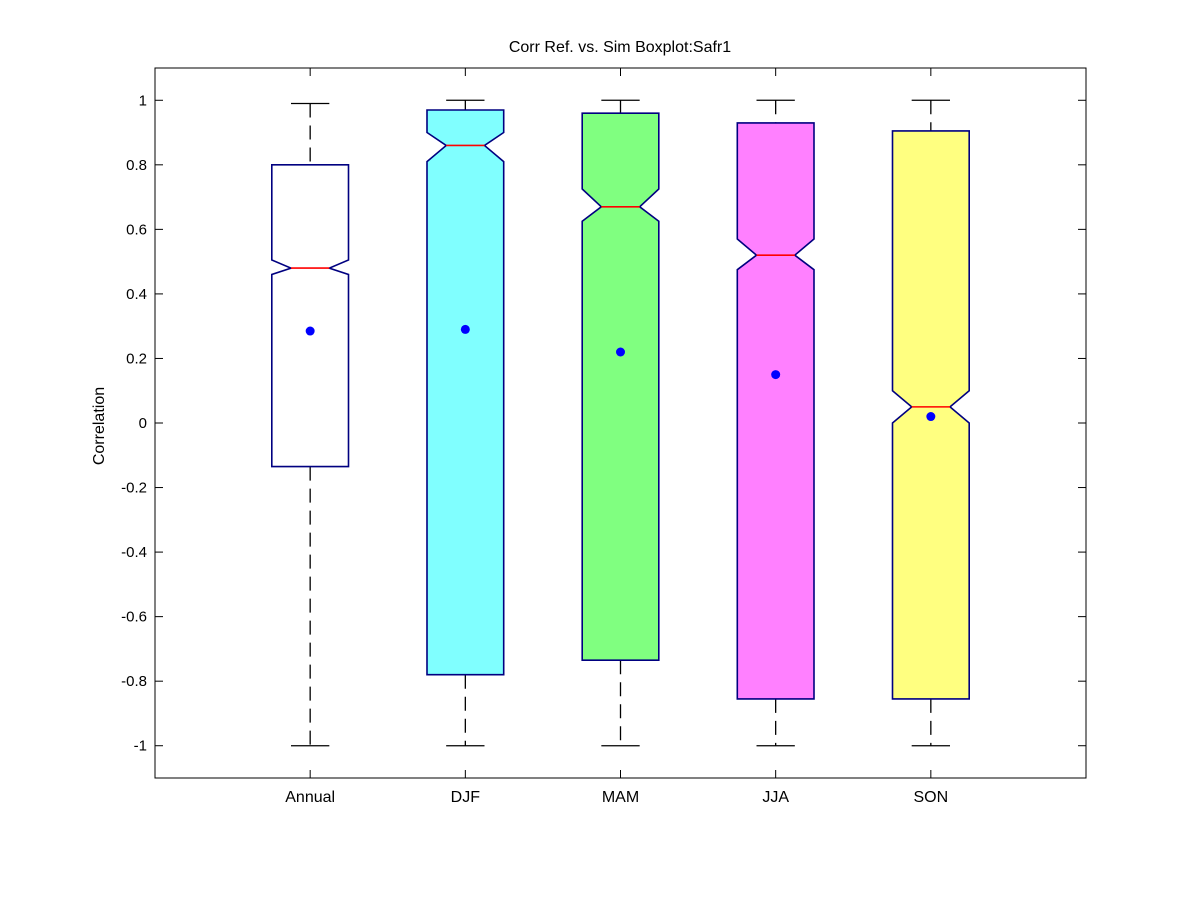  What do you see at coordinates (143, 100) in the screenshot?
I see `y-tick-label: 1` at bounding box center [143, 100].